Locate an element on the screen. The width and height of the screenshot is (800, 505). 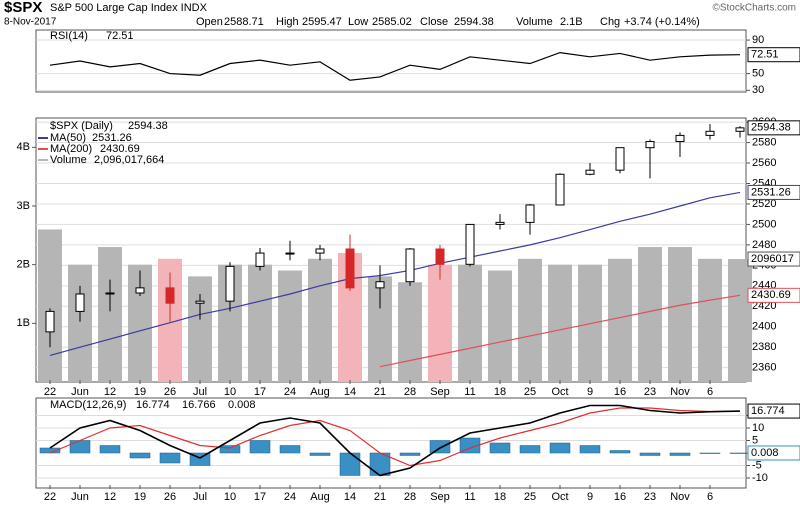
legend-value: 2430.69 is located at coordinates (120, 149).